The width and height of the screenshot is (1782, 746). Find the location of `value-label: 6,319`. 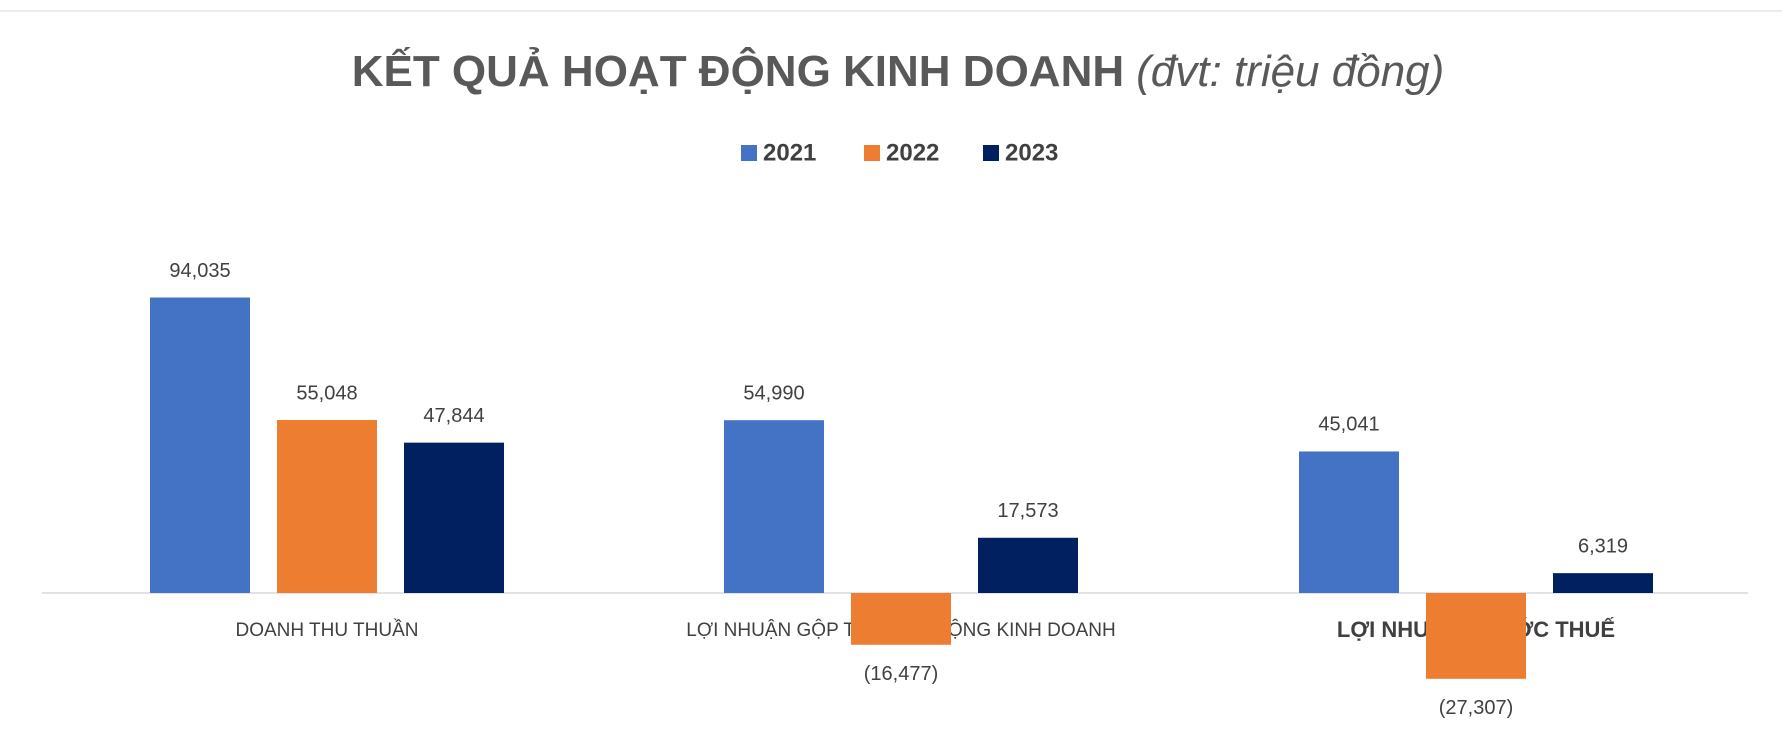

value-label: 6,319 is located at coordinates (1603, 546).